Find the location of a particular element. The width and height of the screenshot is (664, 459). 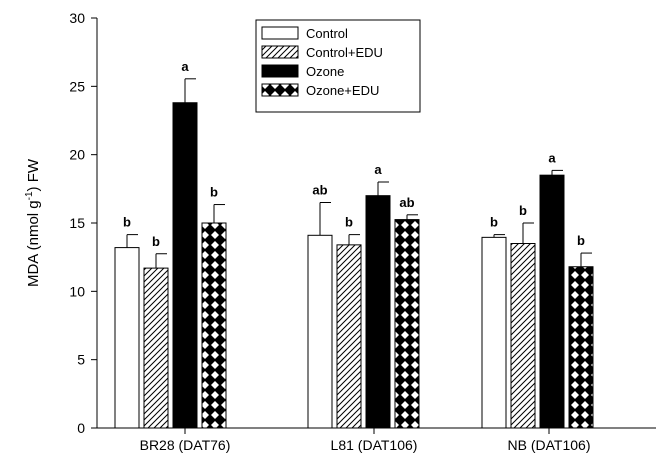

legend-swatch-control is located at coordinates (280, 33).